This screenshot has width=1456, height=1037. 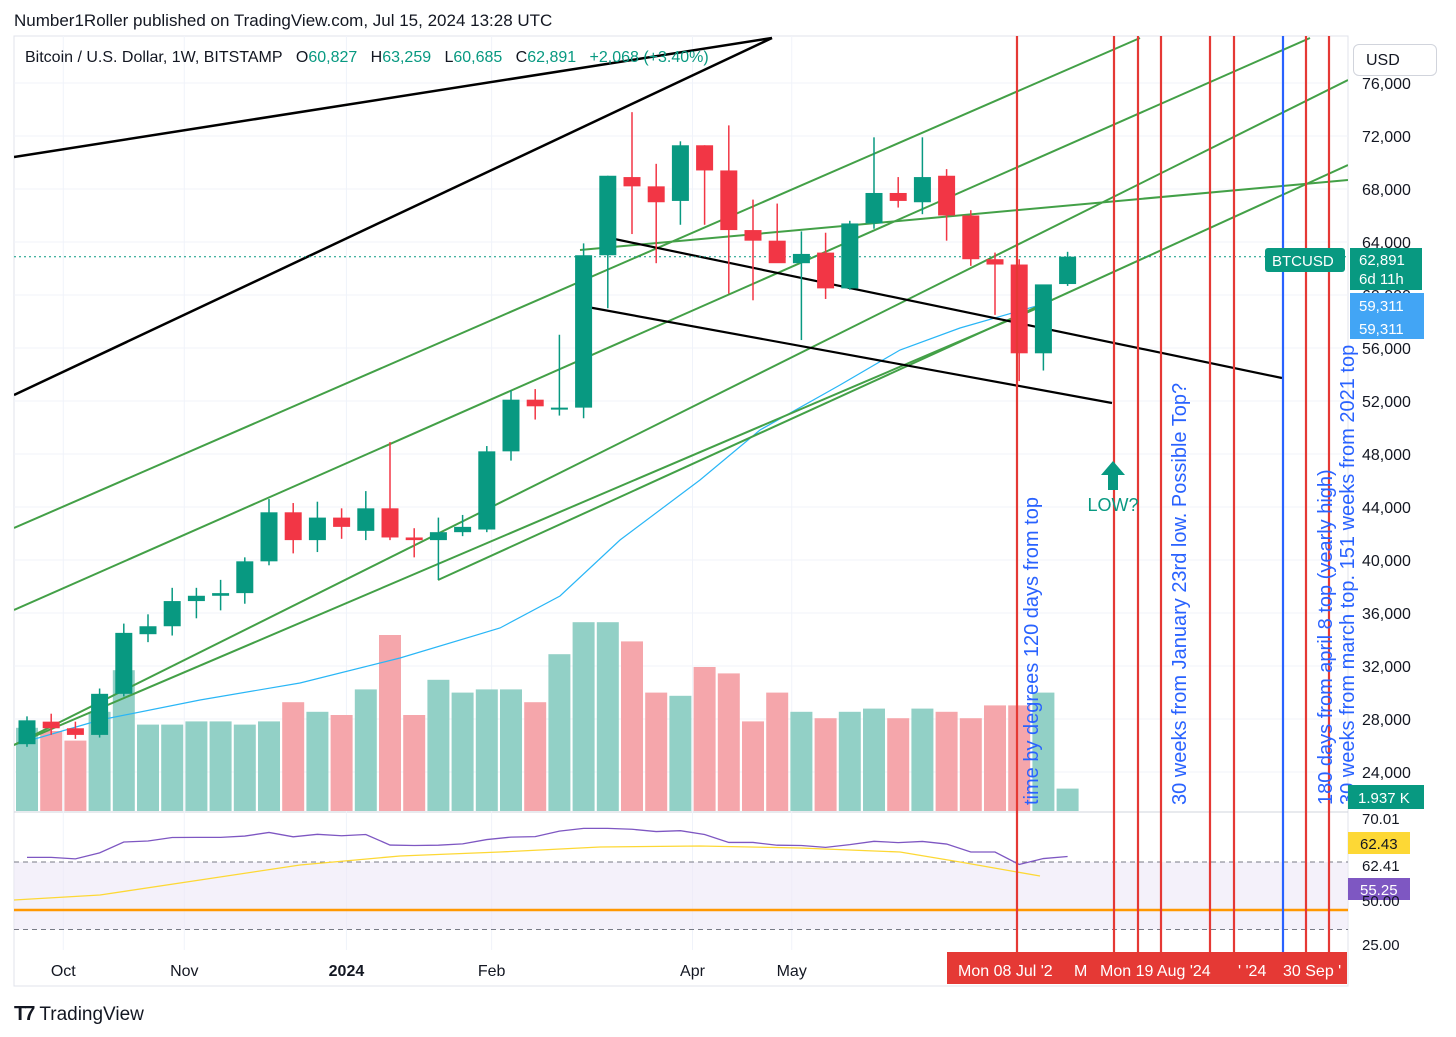 What do you see at coordinates (1305, 260) in the screenshot?
I see `symbol-tag` at bounding box center [1305, 260].